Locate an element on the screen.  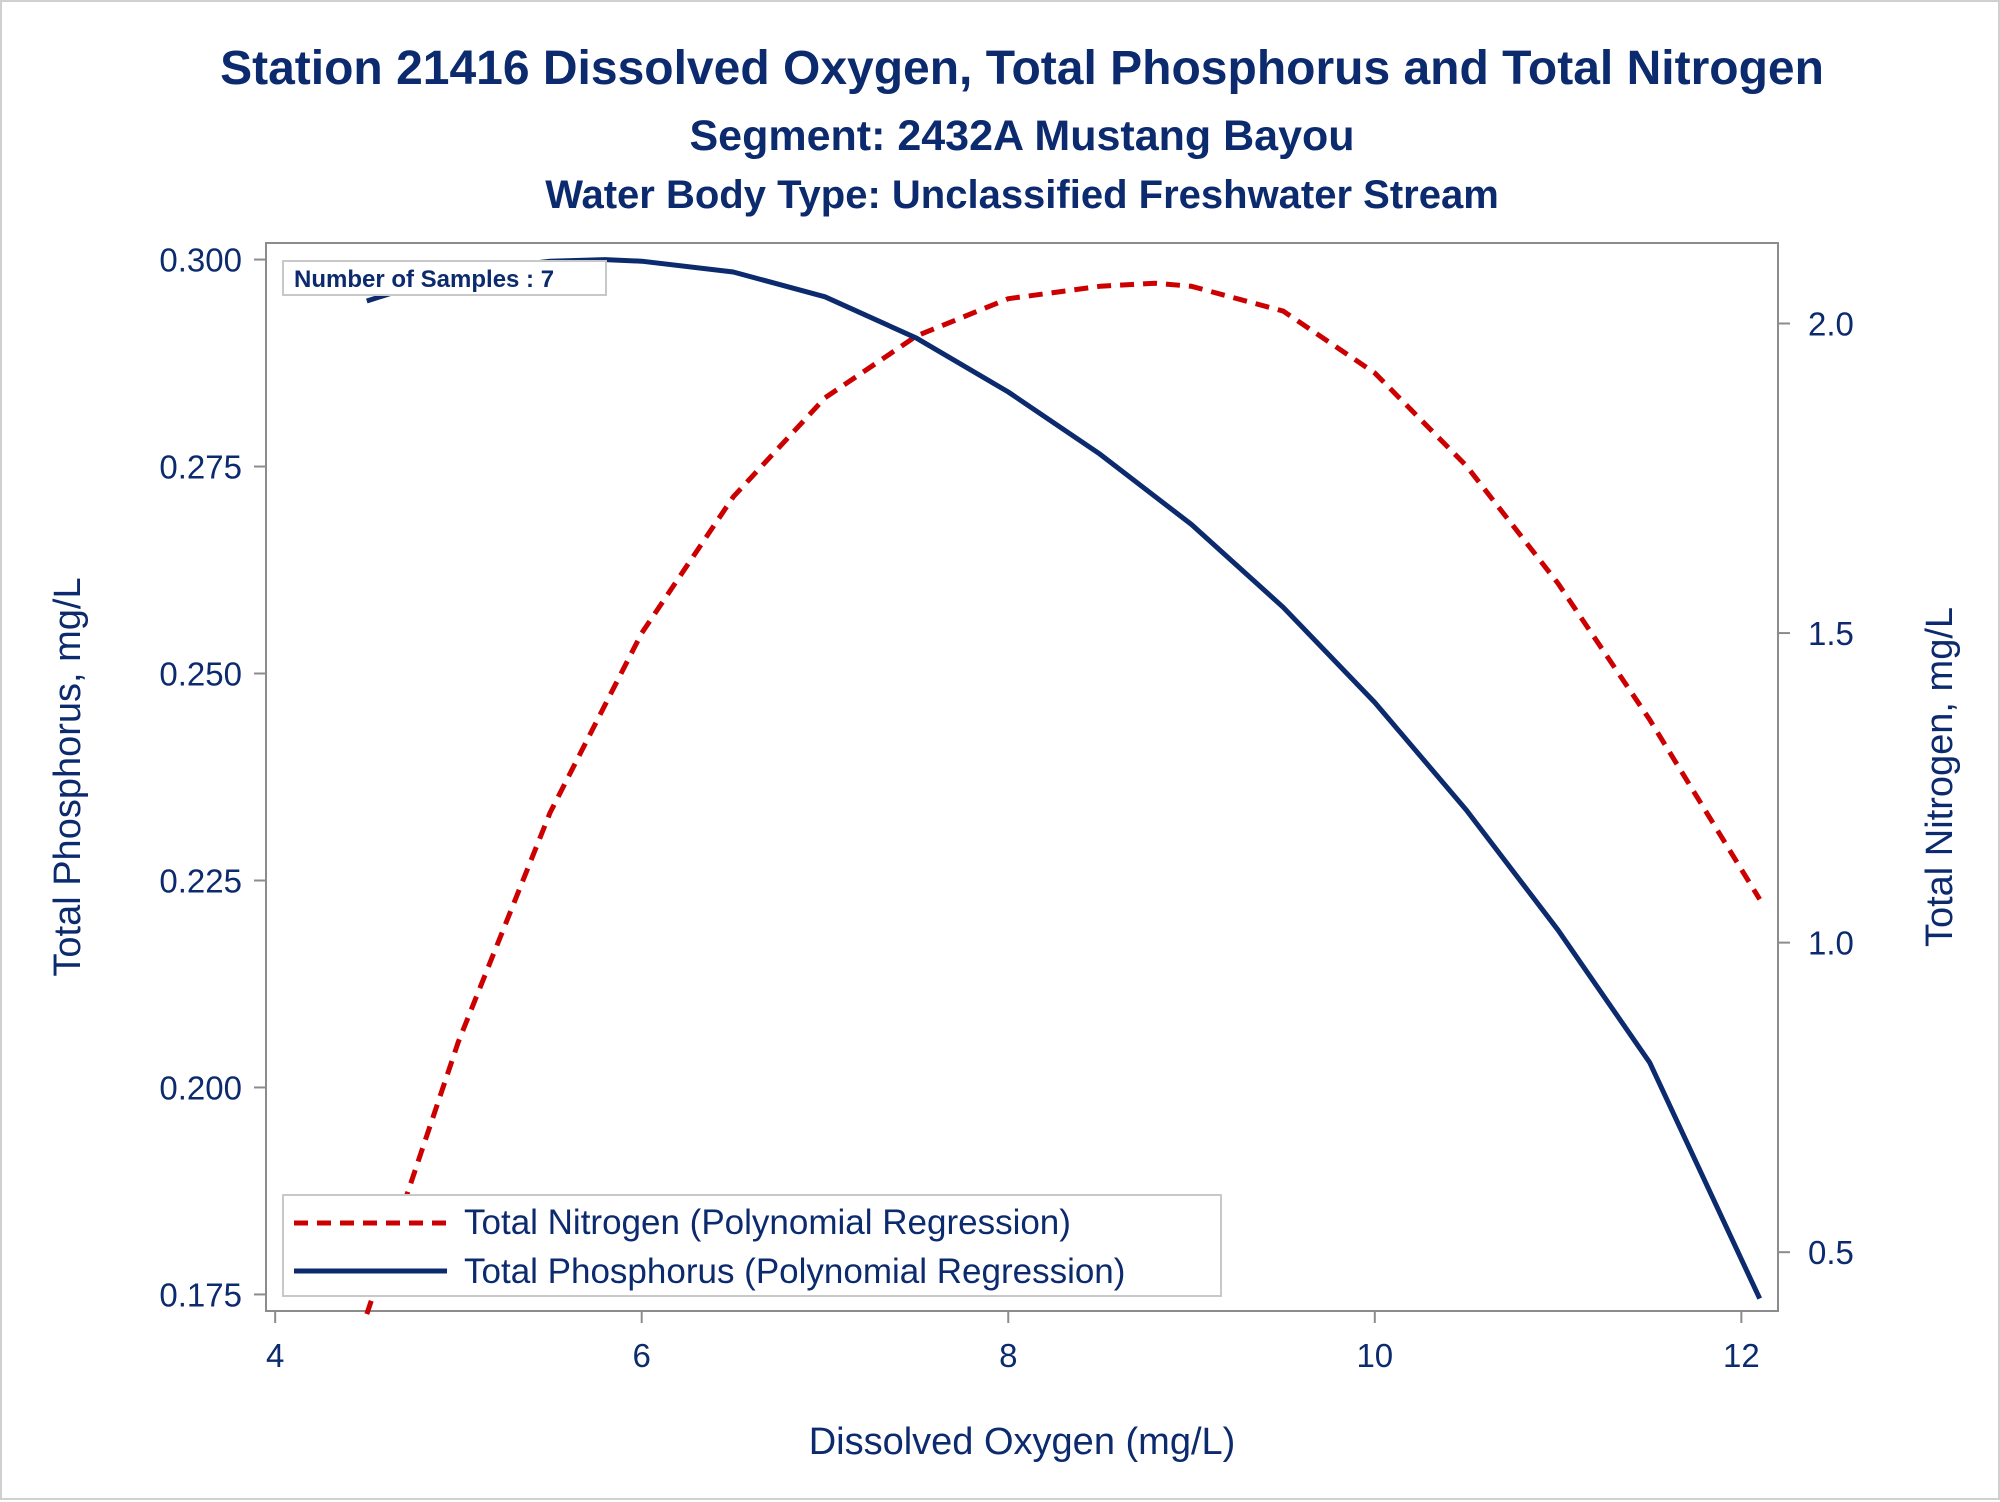
x-tick-label: 6 is located at coordinates (642, 1355).